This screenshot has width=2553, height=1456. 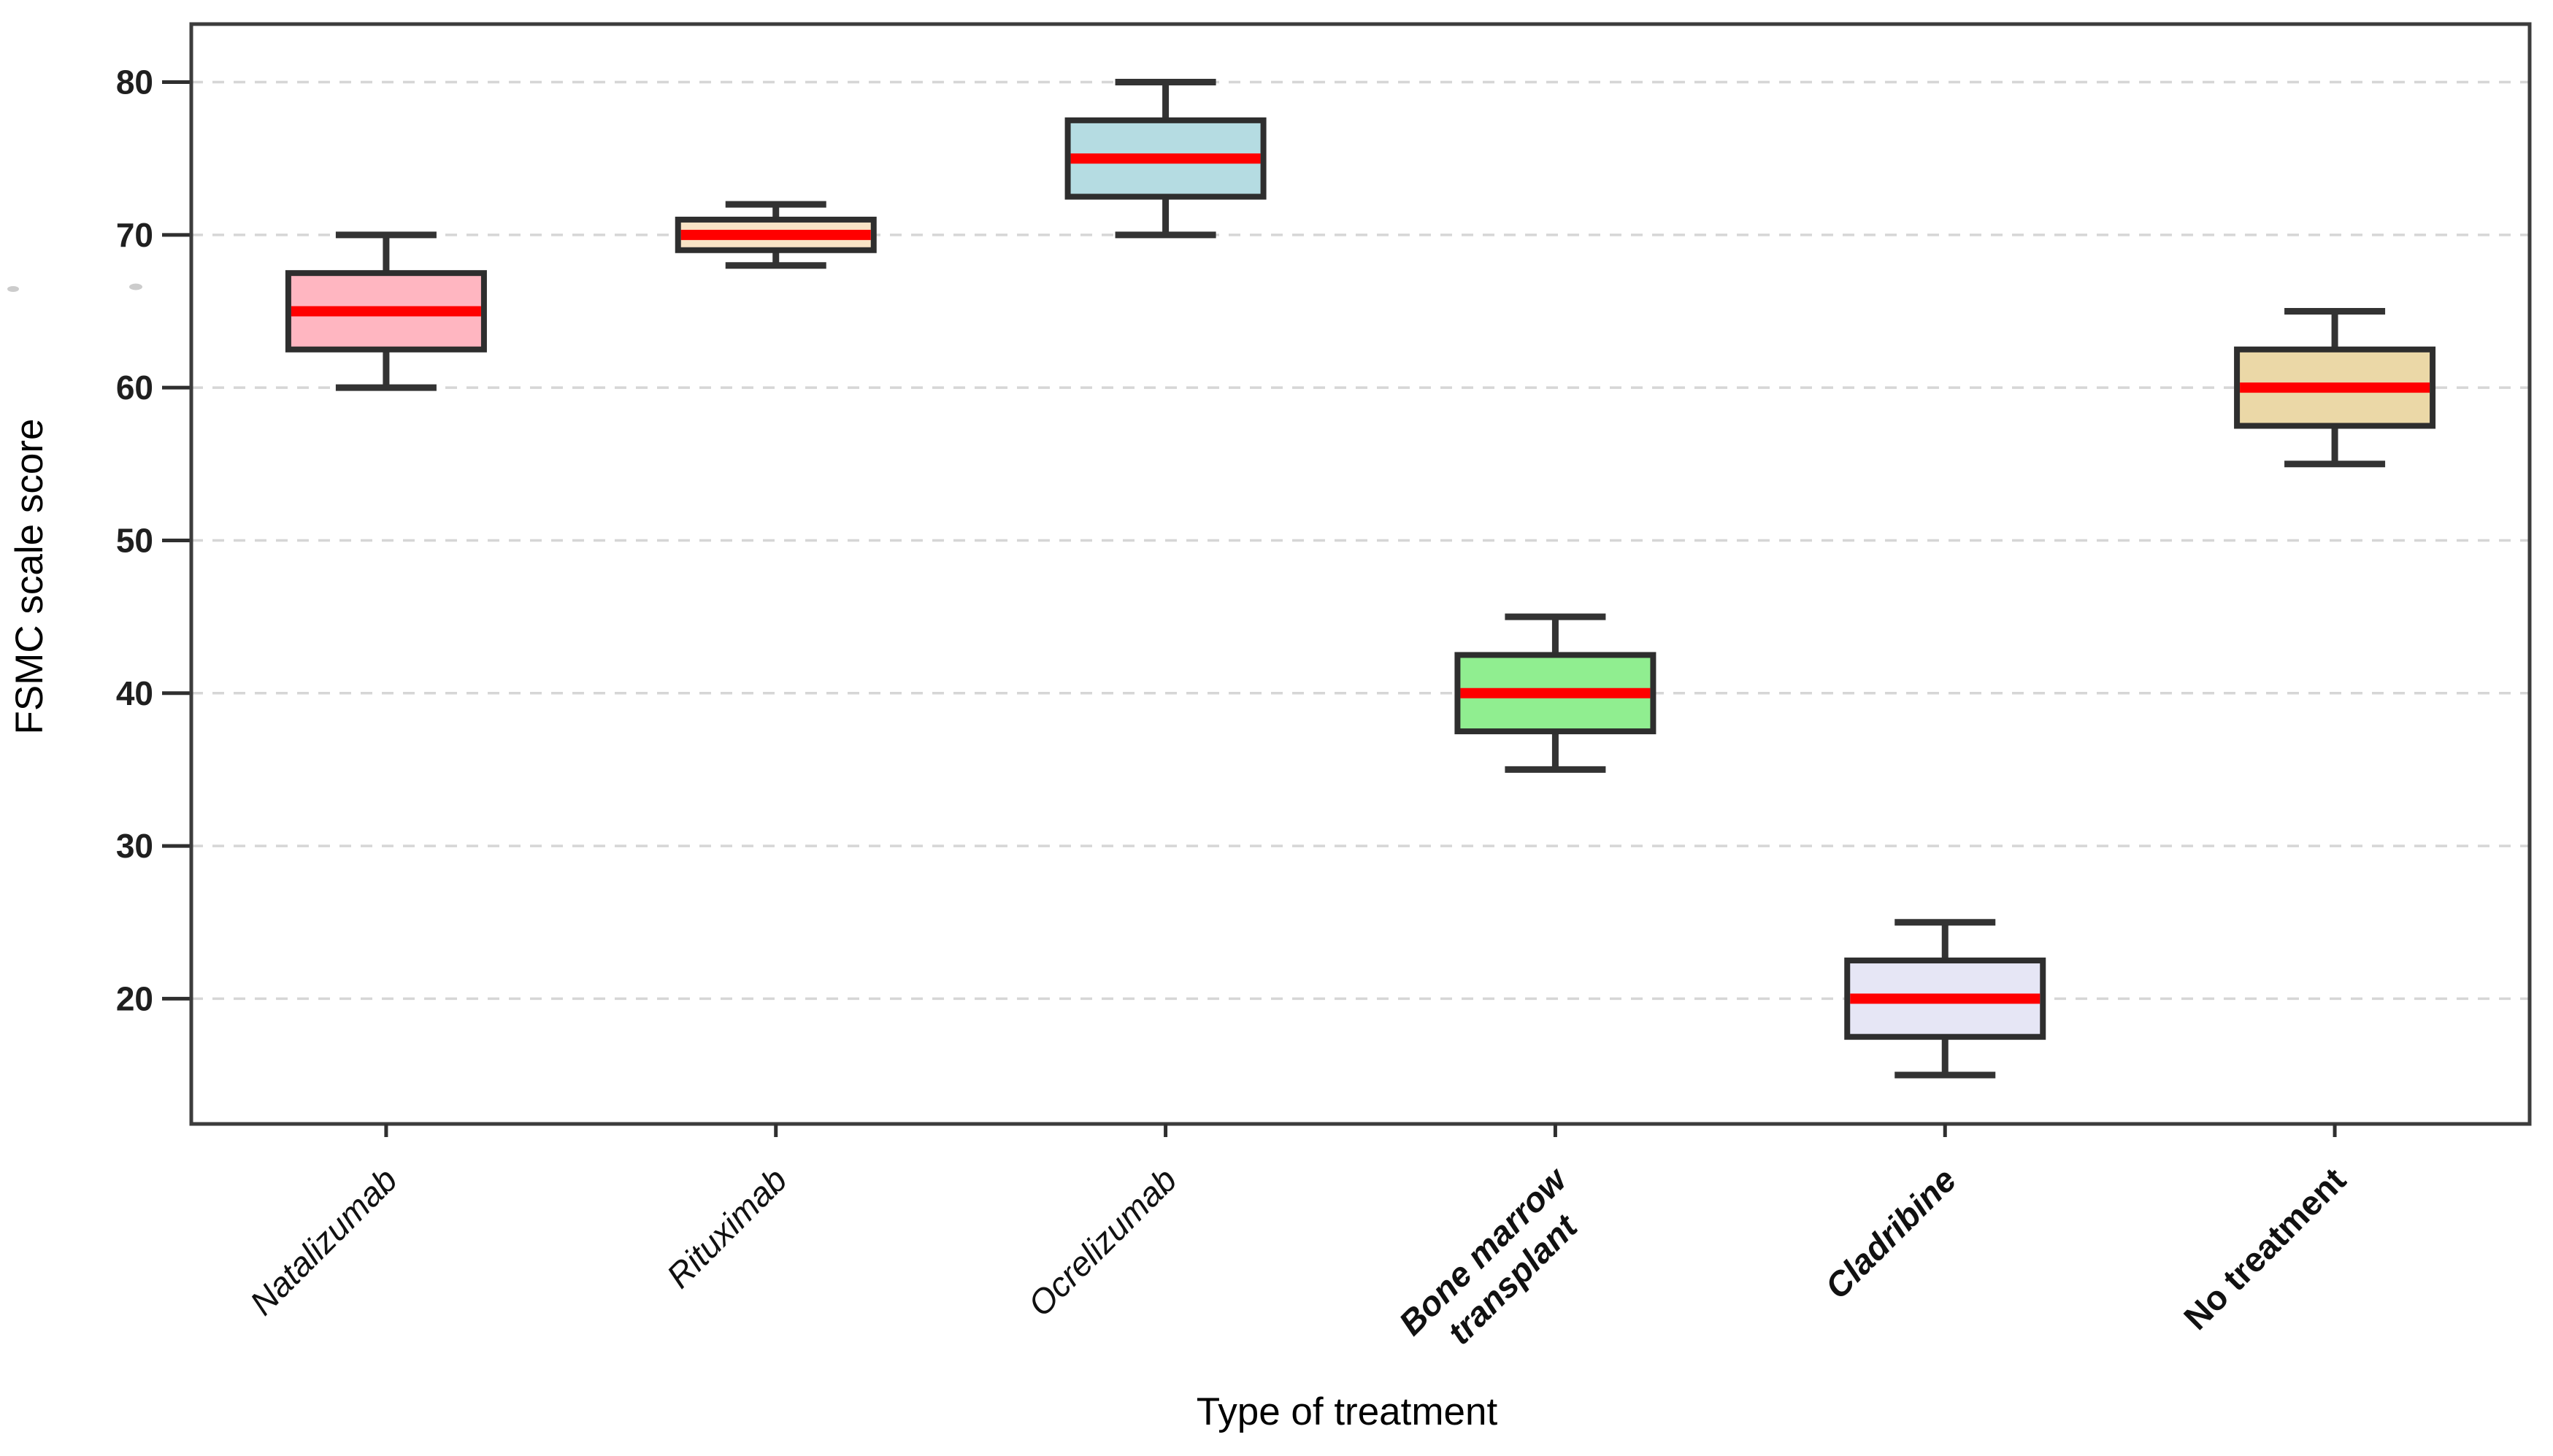 What do you see at coordinates (323, 1241) in the screenshot?
I see `x-tick-label-natalizumab: Natalizumab` at bounding box center [323, 1241].